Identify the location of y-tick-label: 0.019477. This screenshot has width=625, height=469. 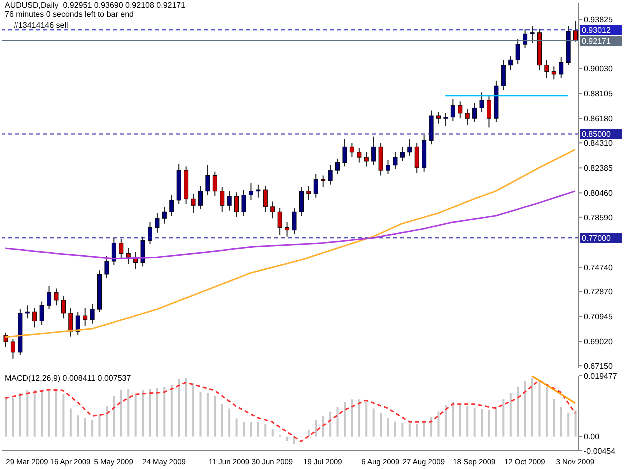
(601, 376).